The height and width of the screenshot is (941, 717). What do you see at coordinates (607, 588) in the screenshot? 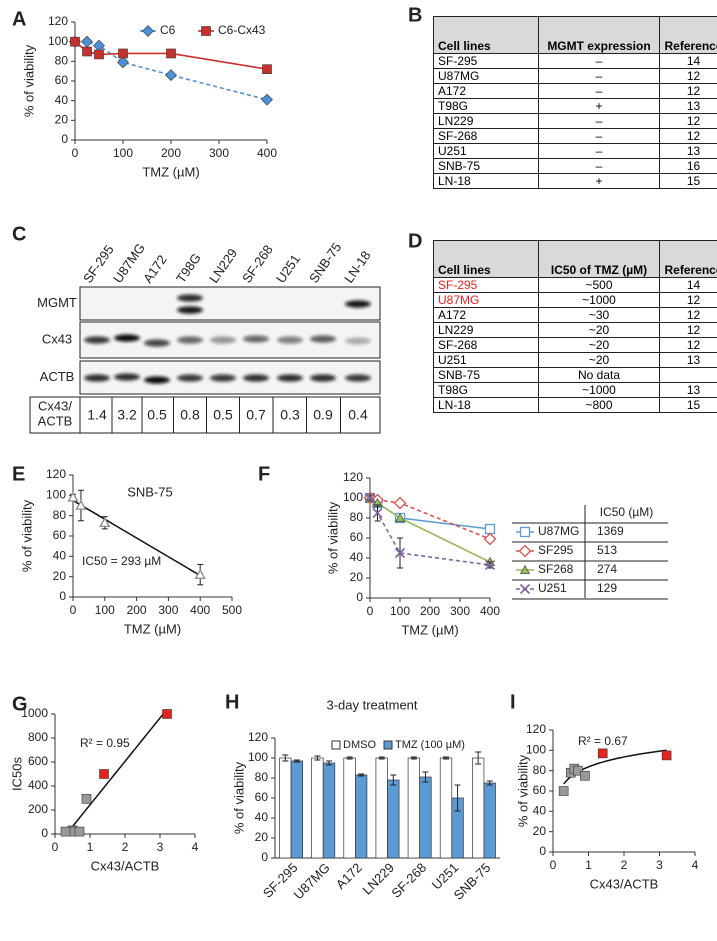
I see `legend-value: 129` at bounding box center [607, 588].